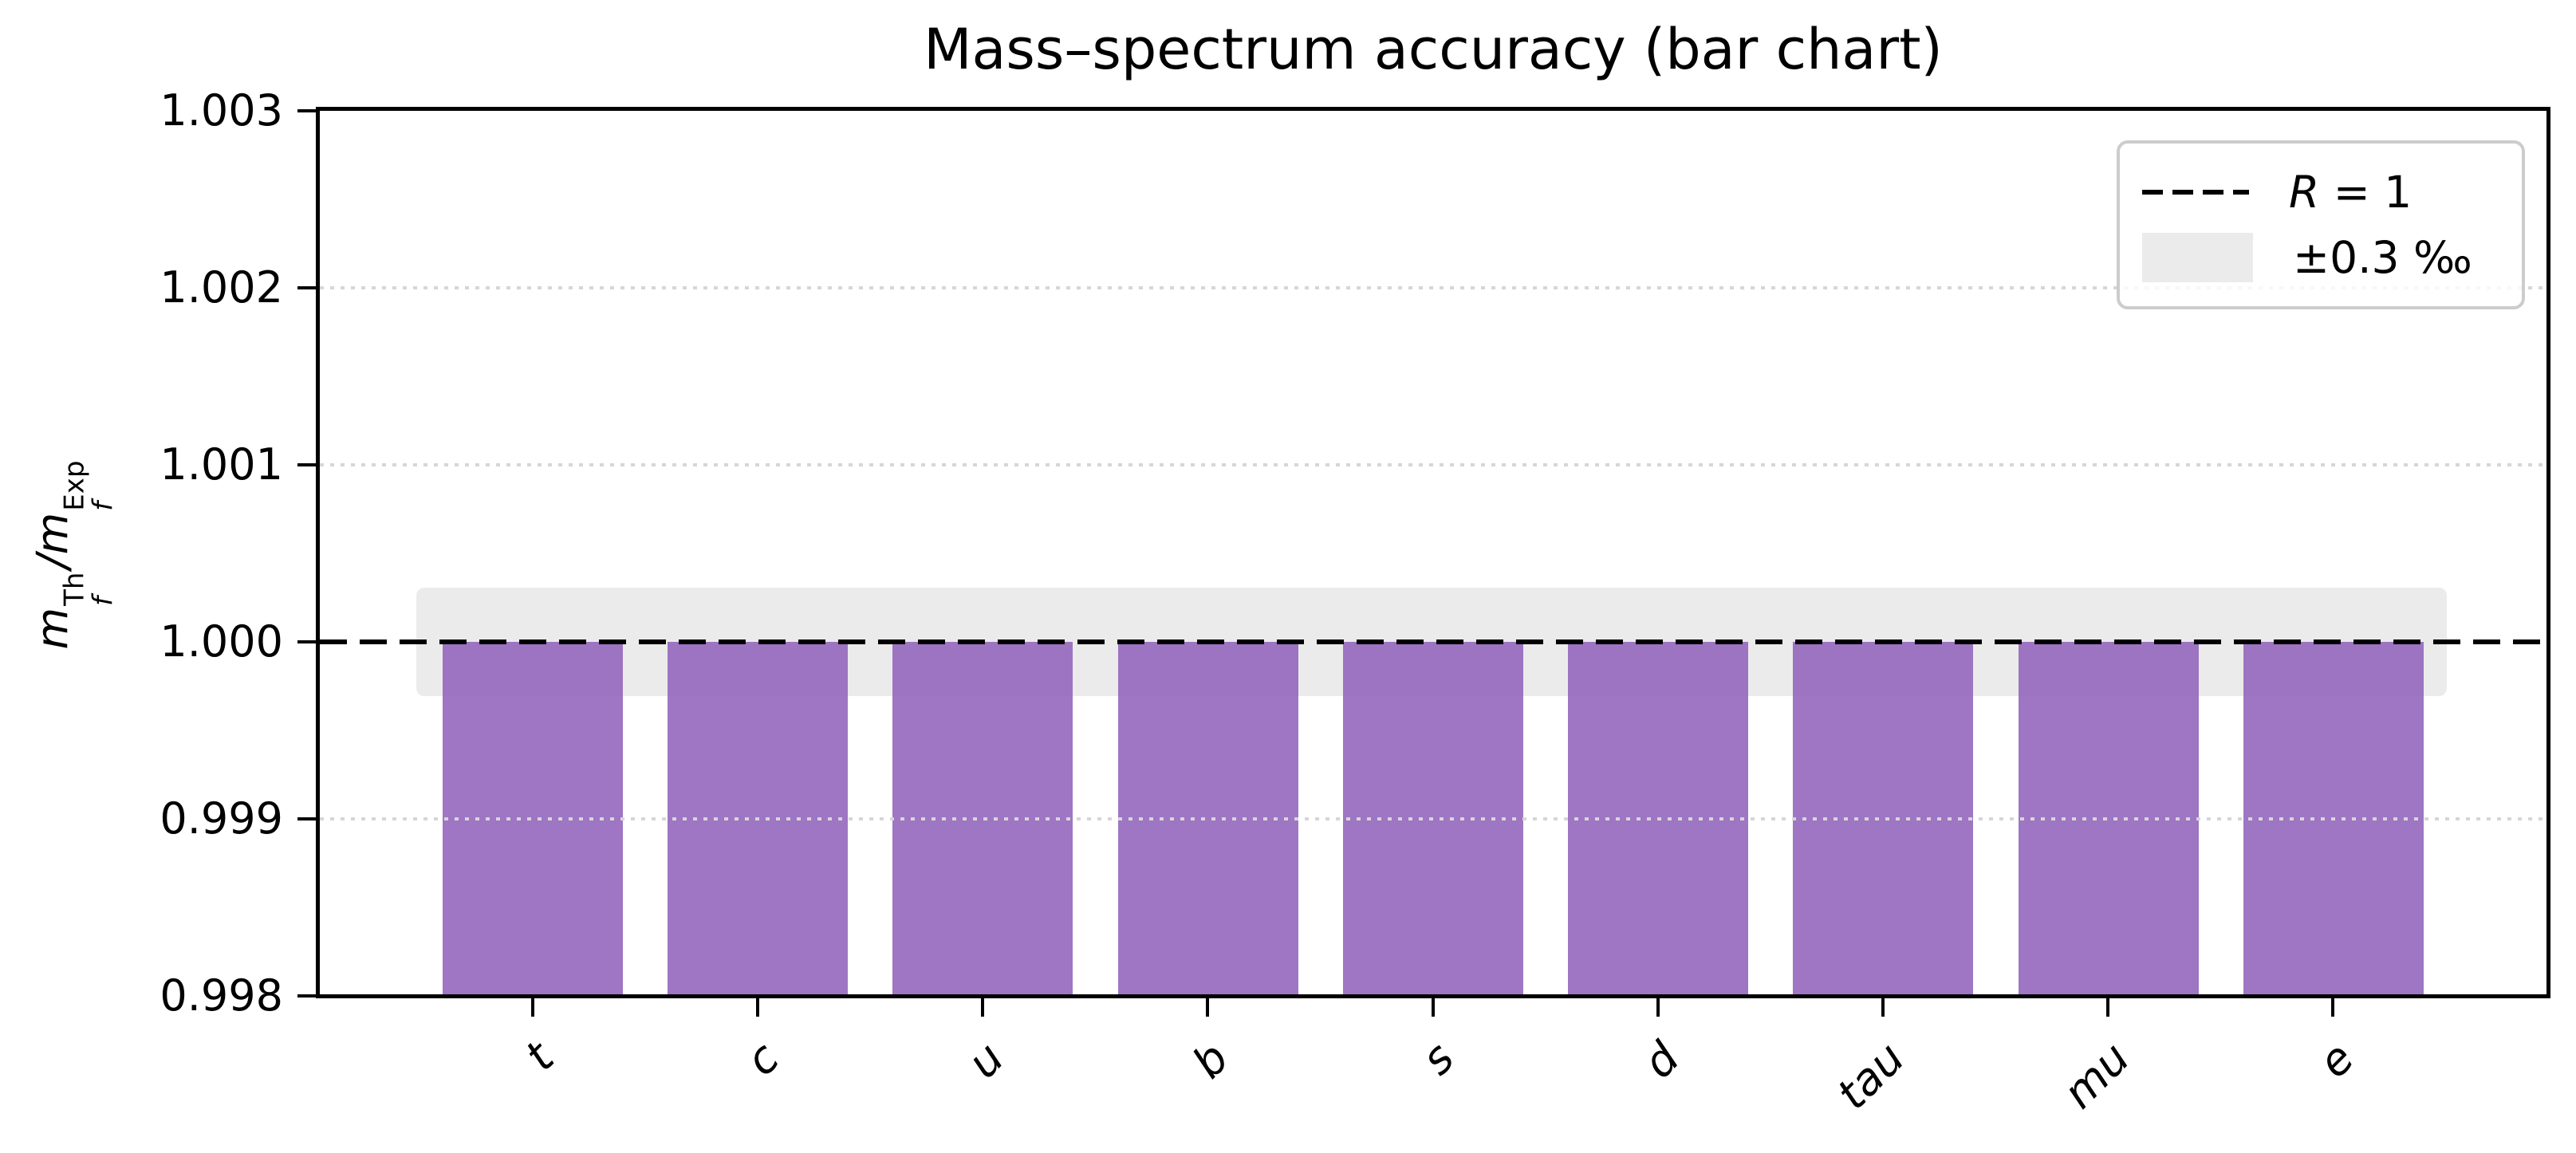 The height and width of the screenshot is (1153, 2576). What do you see at coordinates (762, 1059) in the screenshot?
I see `x-tick-label-c: c` at bounding box center [762, 1059].